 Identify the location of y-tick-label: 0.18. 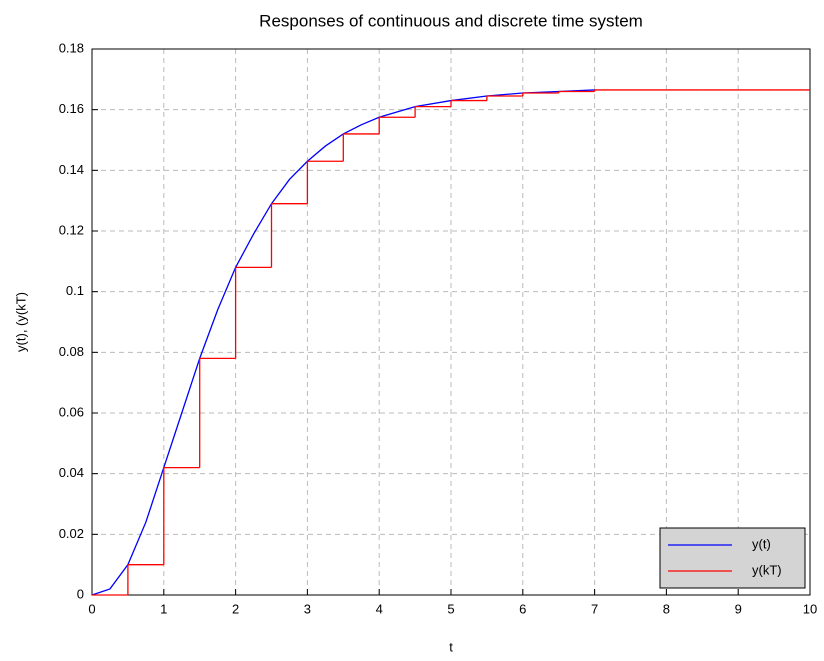
(71, 47).